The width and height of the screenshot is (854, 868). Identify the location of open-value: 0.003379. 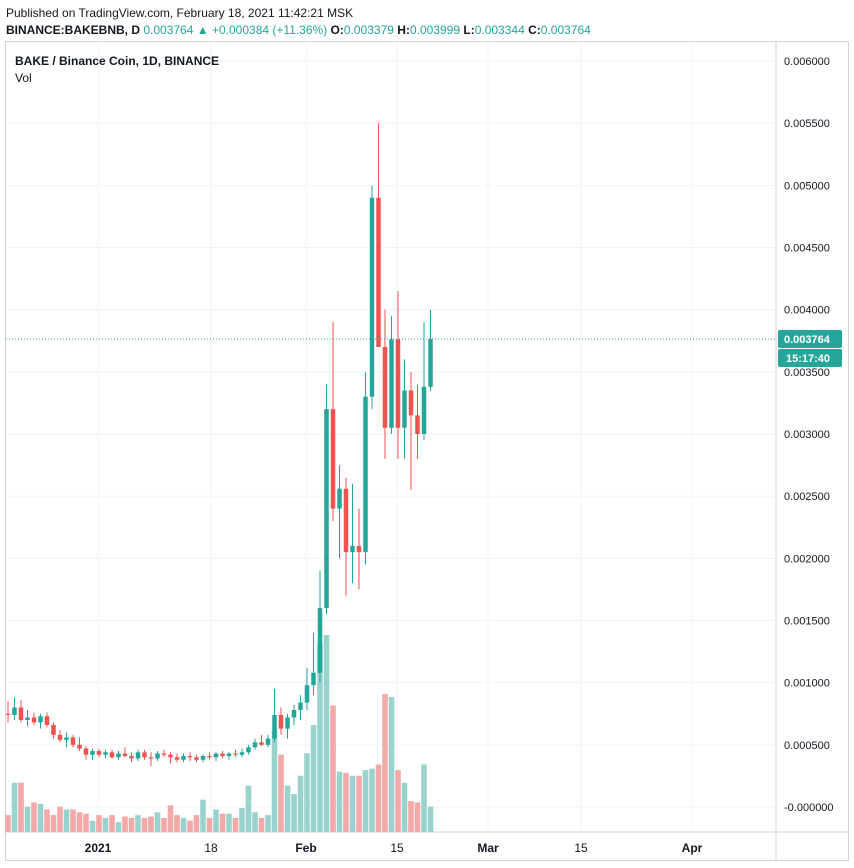
(368, 30).